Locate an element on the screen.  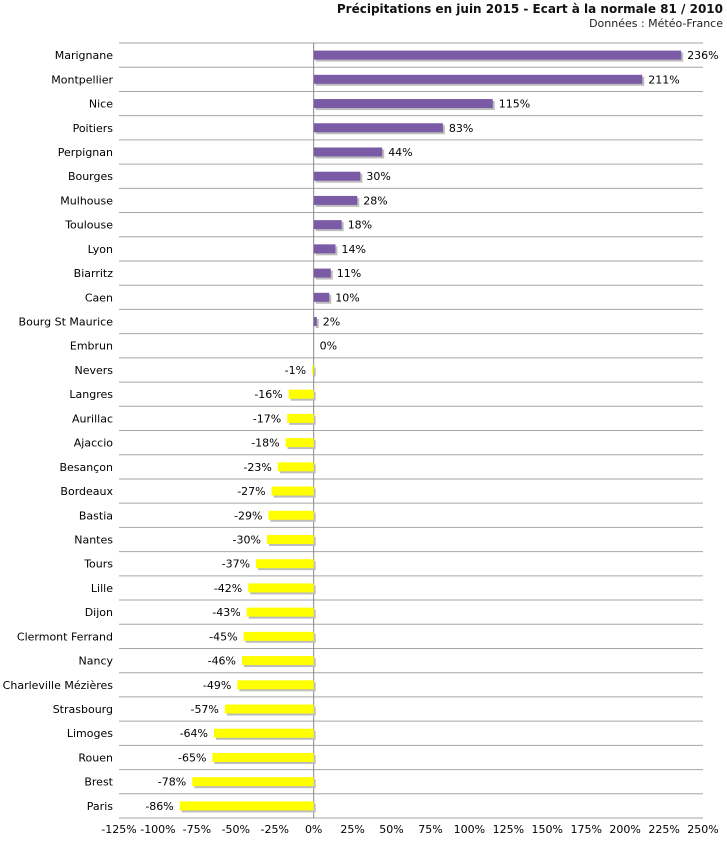
category-label: Caen is located at coordinates (99, 297).